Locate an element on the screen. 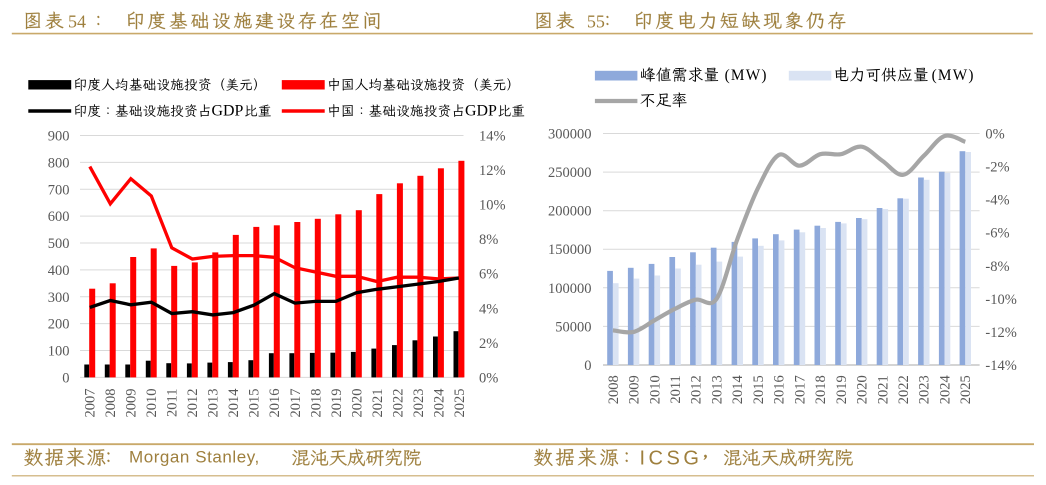  svg-text: 600 is located at coordinates (59, 217).